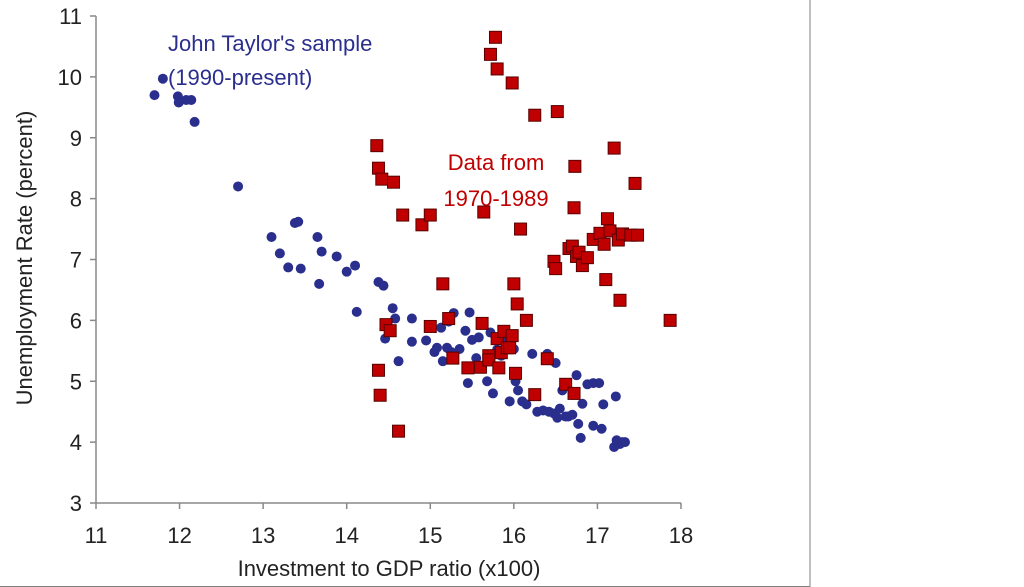 The width and height of the screenshot is (1024, 587). I want to click on y-tick-label: 11, so click(70, 16).